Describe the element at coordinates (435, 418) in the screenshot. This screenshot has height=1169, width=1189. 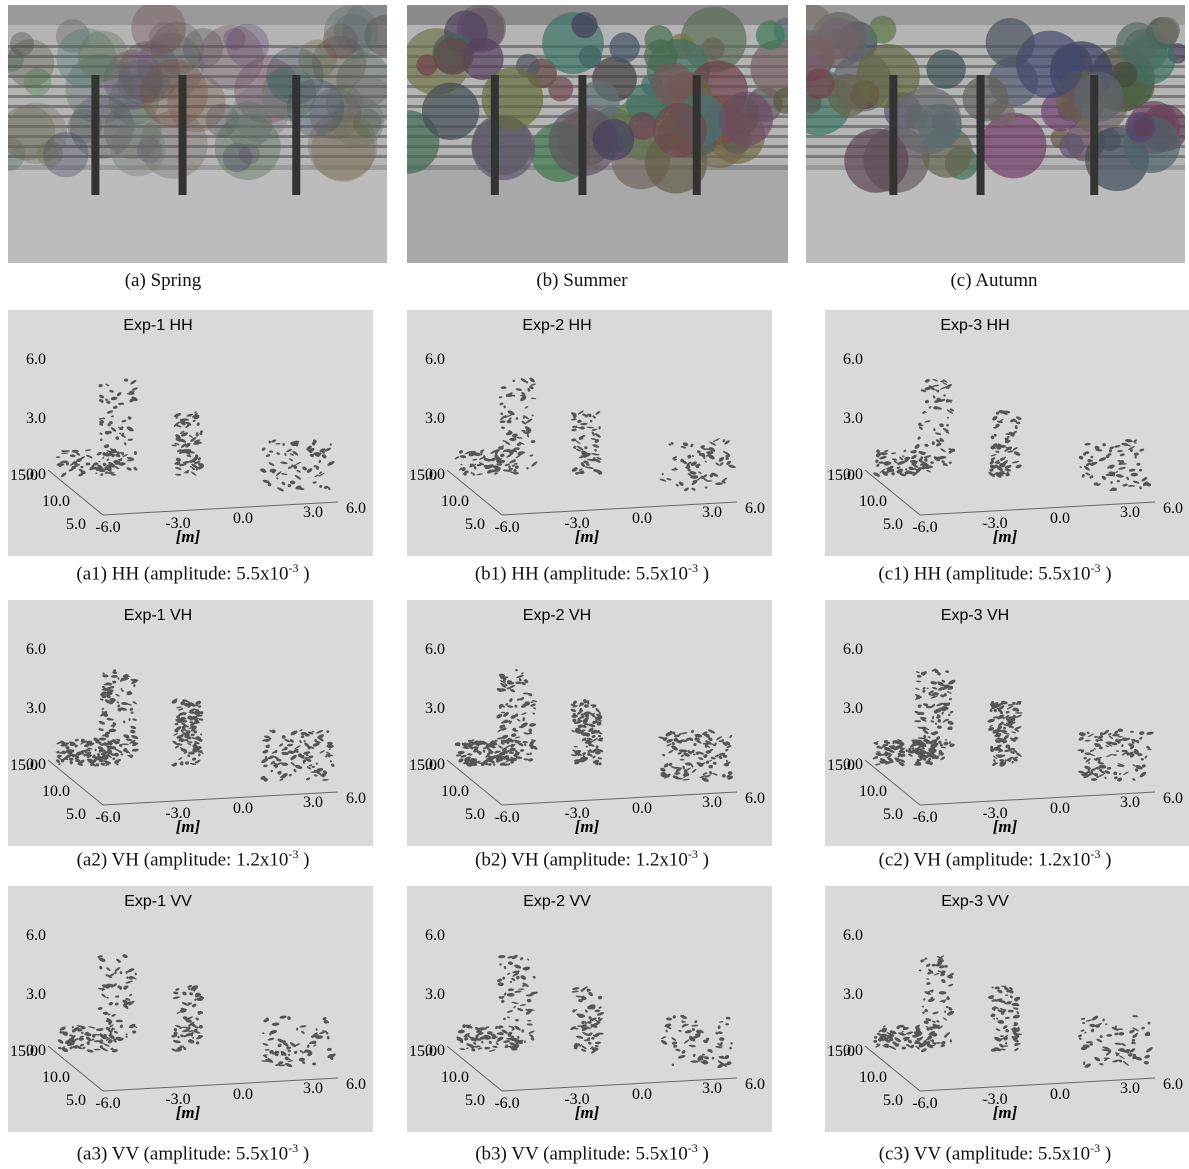
I see `z-tick-label: 3.0` at that location.